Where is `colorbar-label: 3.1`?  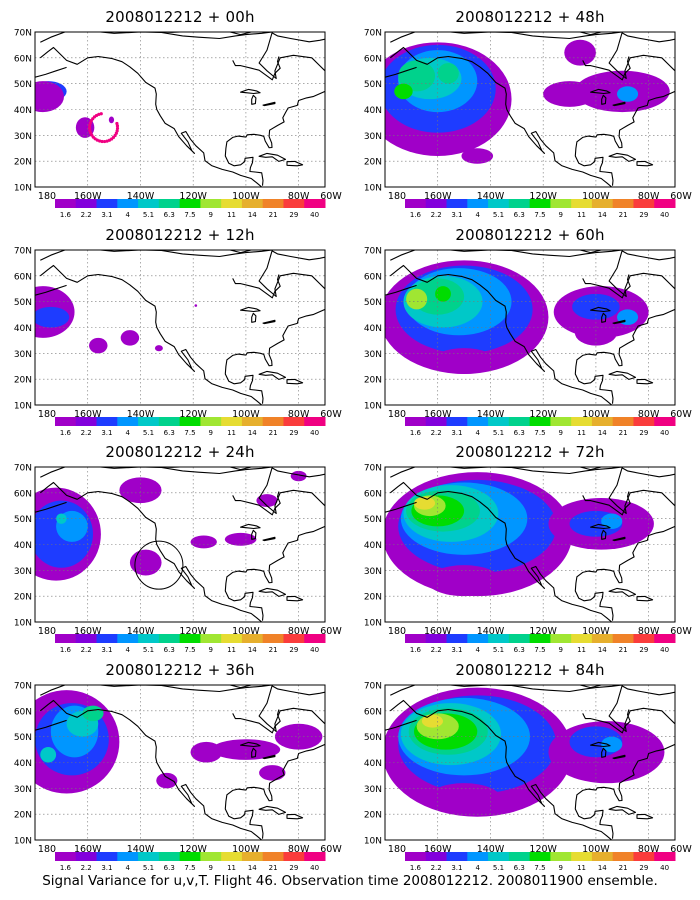
colorbar-label: 3.1 is located at coordinates (456, 433).